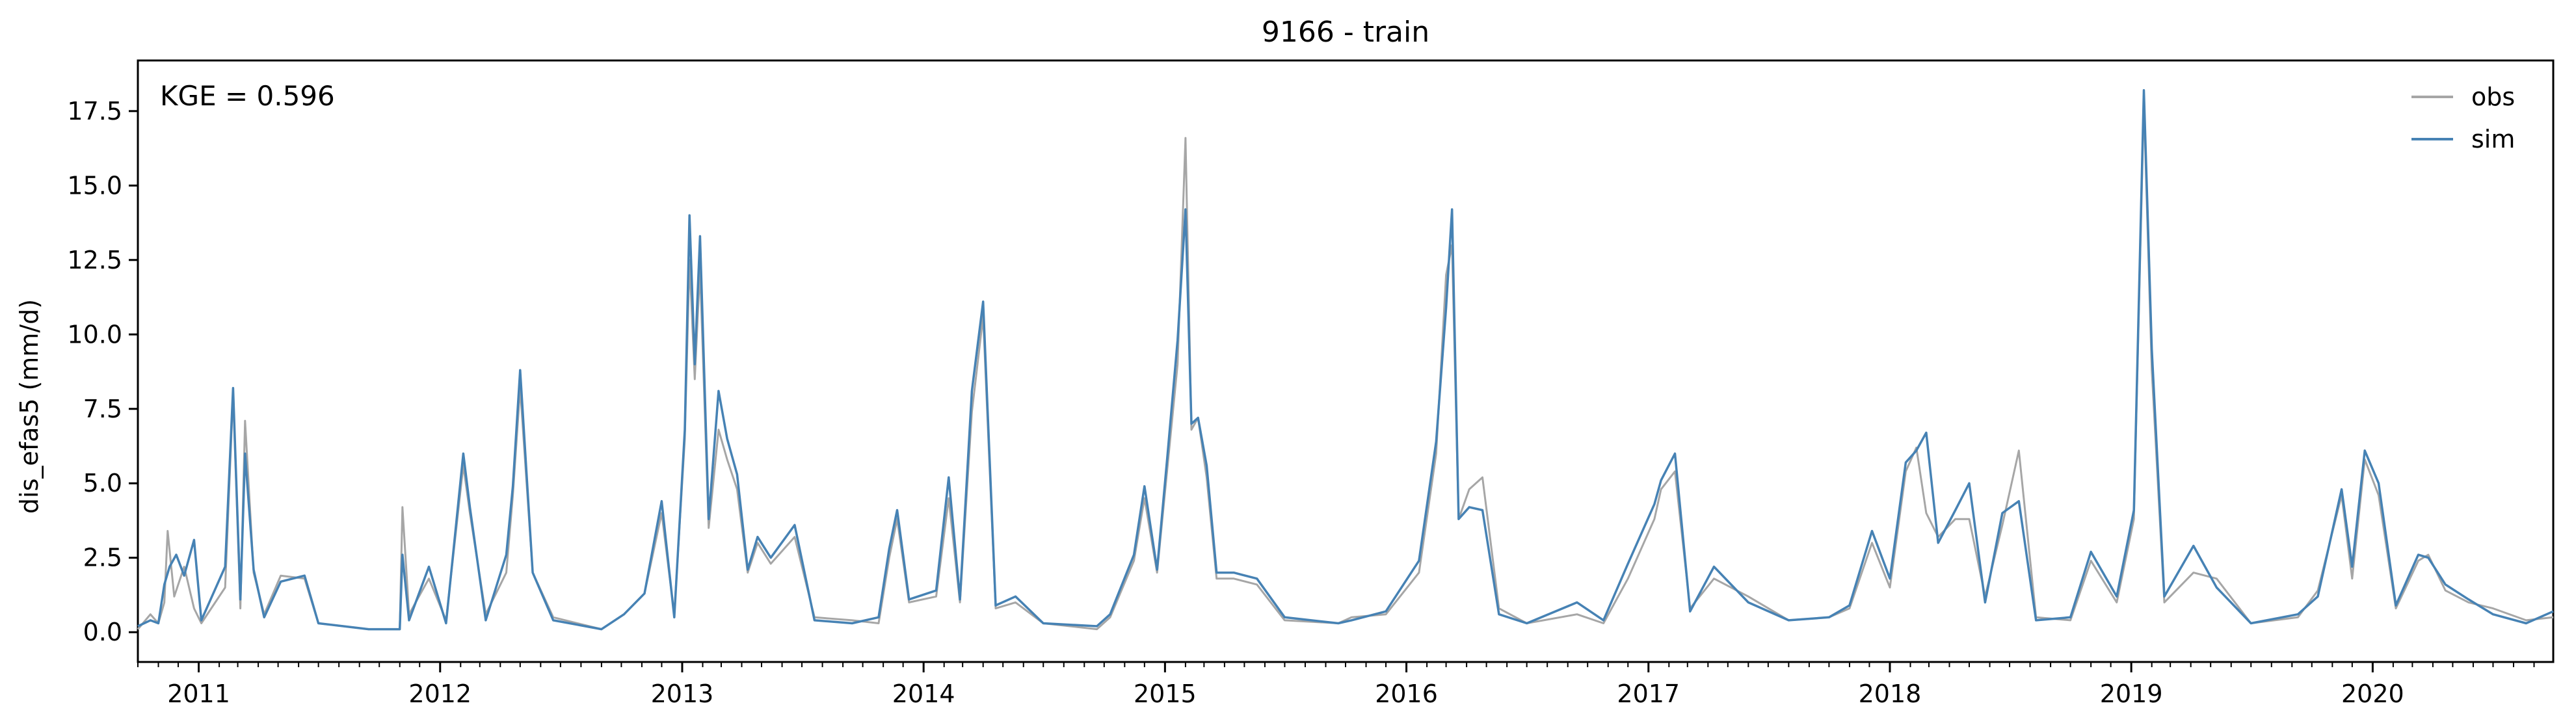 The width and height of the screenshot is (2576, 727). What do you see at coordinates (248, 96) in the screenshot?
I see `kge-annotation: KGE = 0.596` at bounding box center [248, 96].